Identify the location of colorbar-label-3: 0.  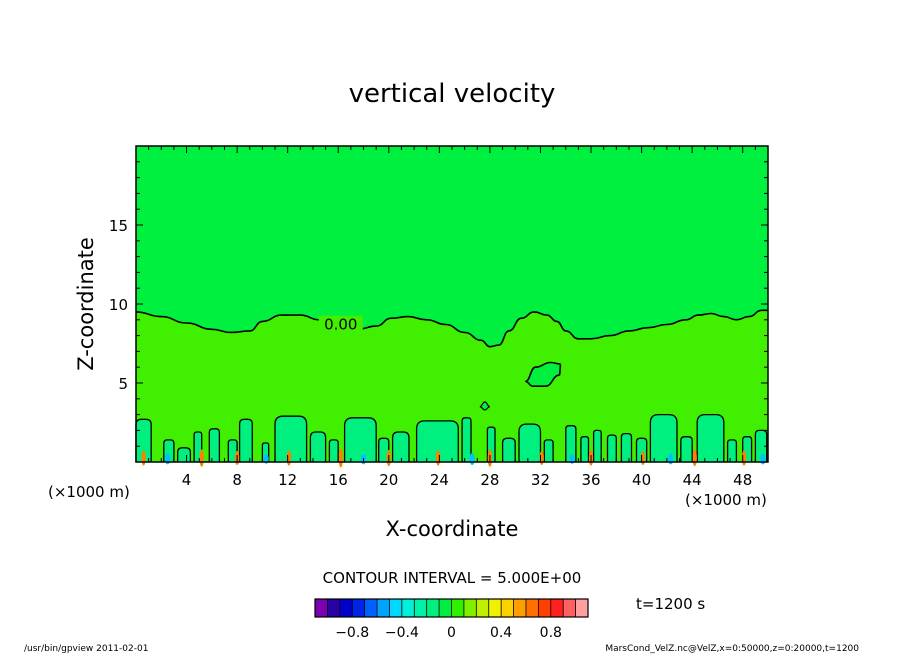
(451, 633).